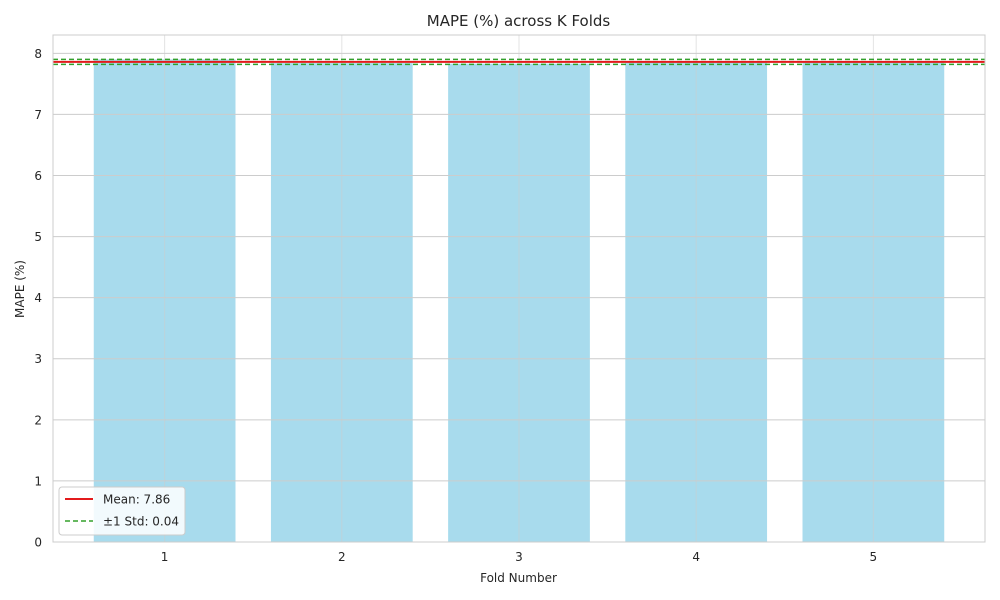 The width and height of the screenshot is (1000, 600). What do you see at coordinates (696, 557) in the screenshot?
I see `x-tick-label: 4` at bounding box center [696, 557].